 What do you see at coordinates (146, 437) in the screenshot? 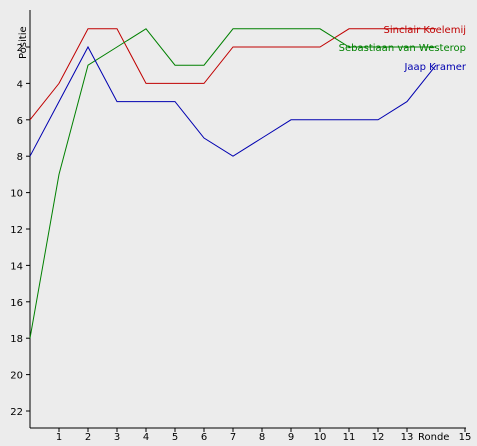
I see `x-tick-label: 4` at bounding box center [146, 437].